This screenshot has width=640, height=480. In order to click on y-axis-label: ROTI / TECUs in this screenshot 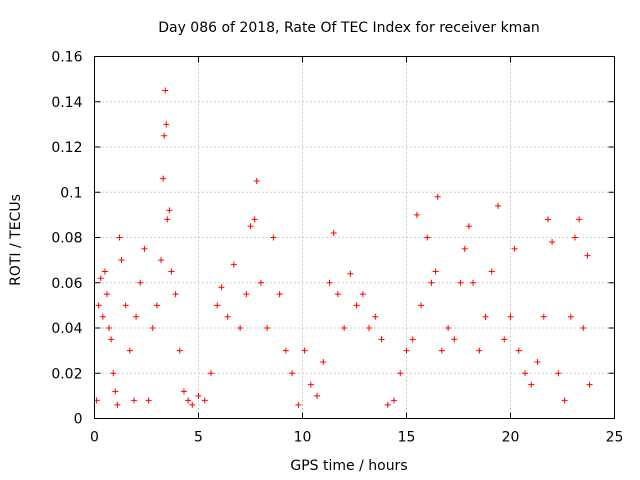, I will do `click(16, 240)`.